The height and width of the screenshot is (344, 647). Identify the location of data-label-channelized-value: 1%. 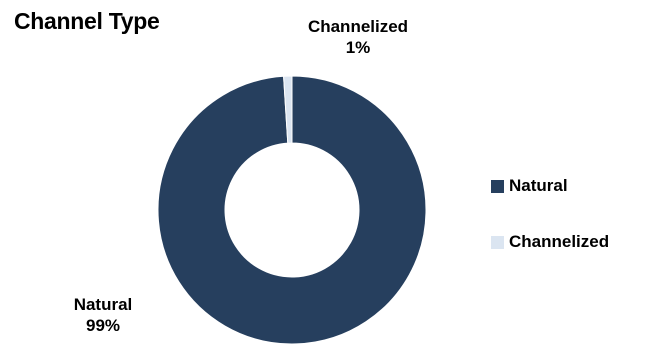
(358, 47).